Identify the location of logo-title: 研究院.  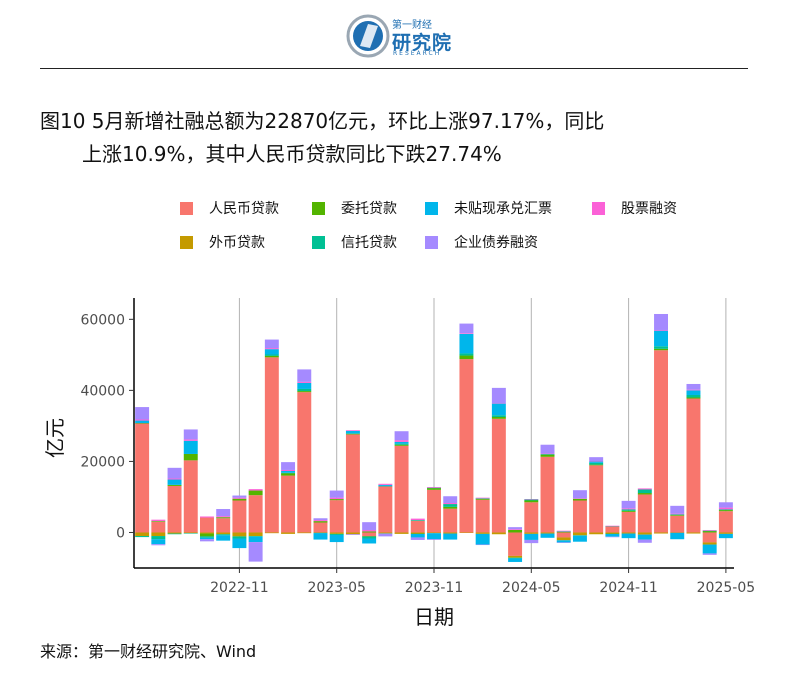
(422, 43).